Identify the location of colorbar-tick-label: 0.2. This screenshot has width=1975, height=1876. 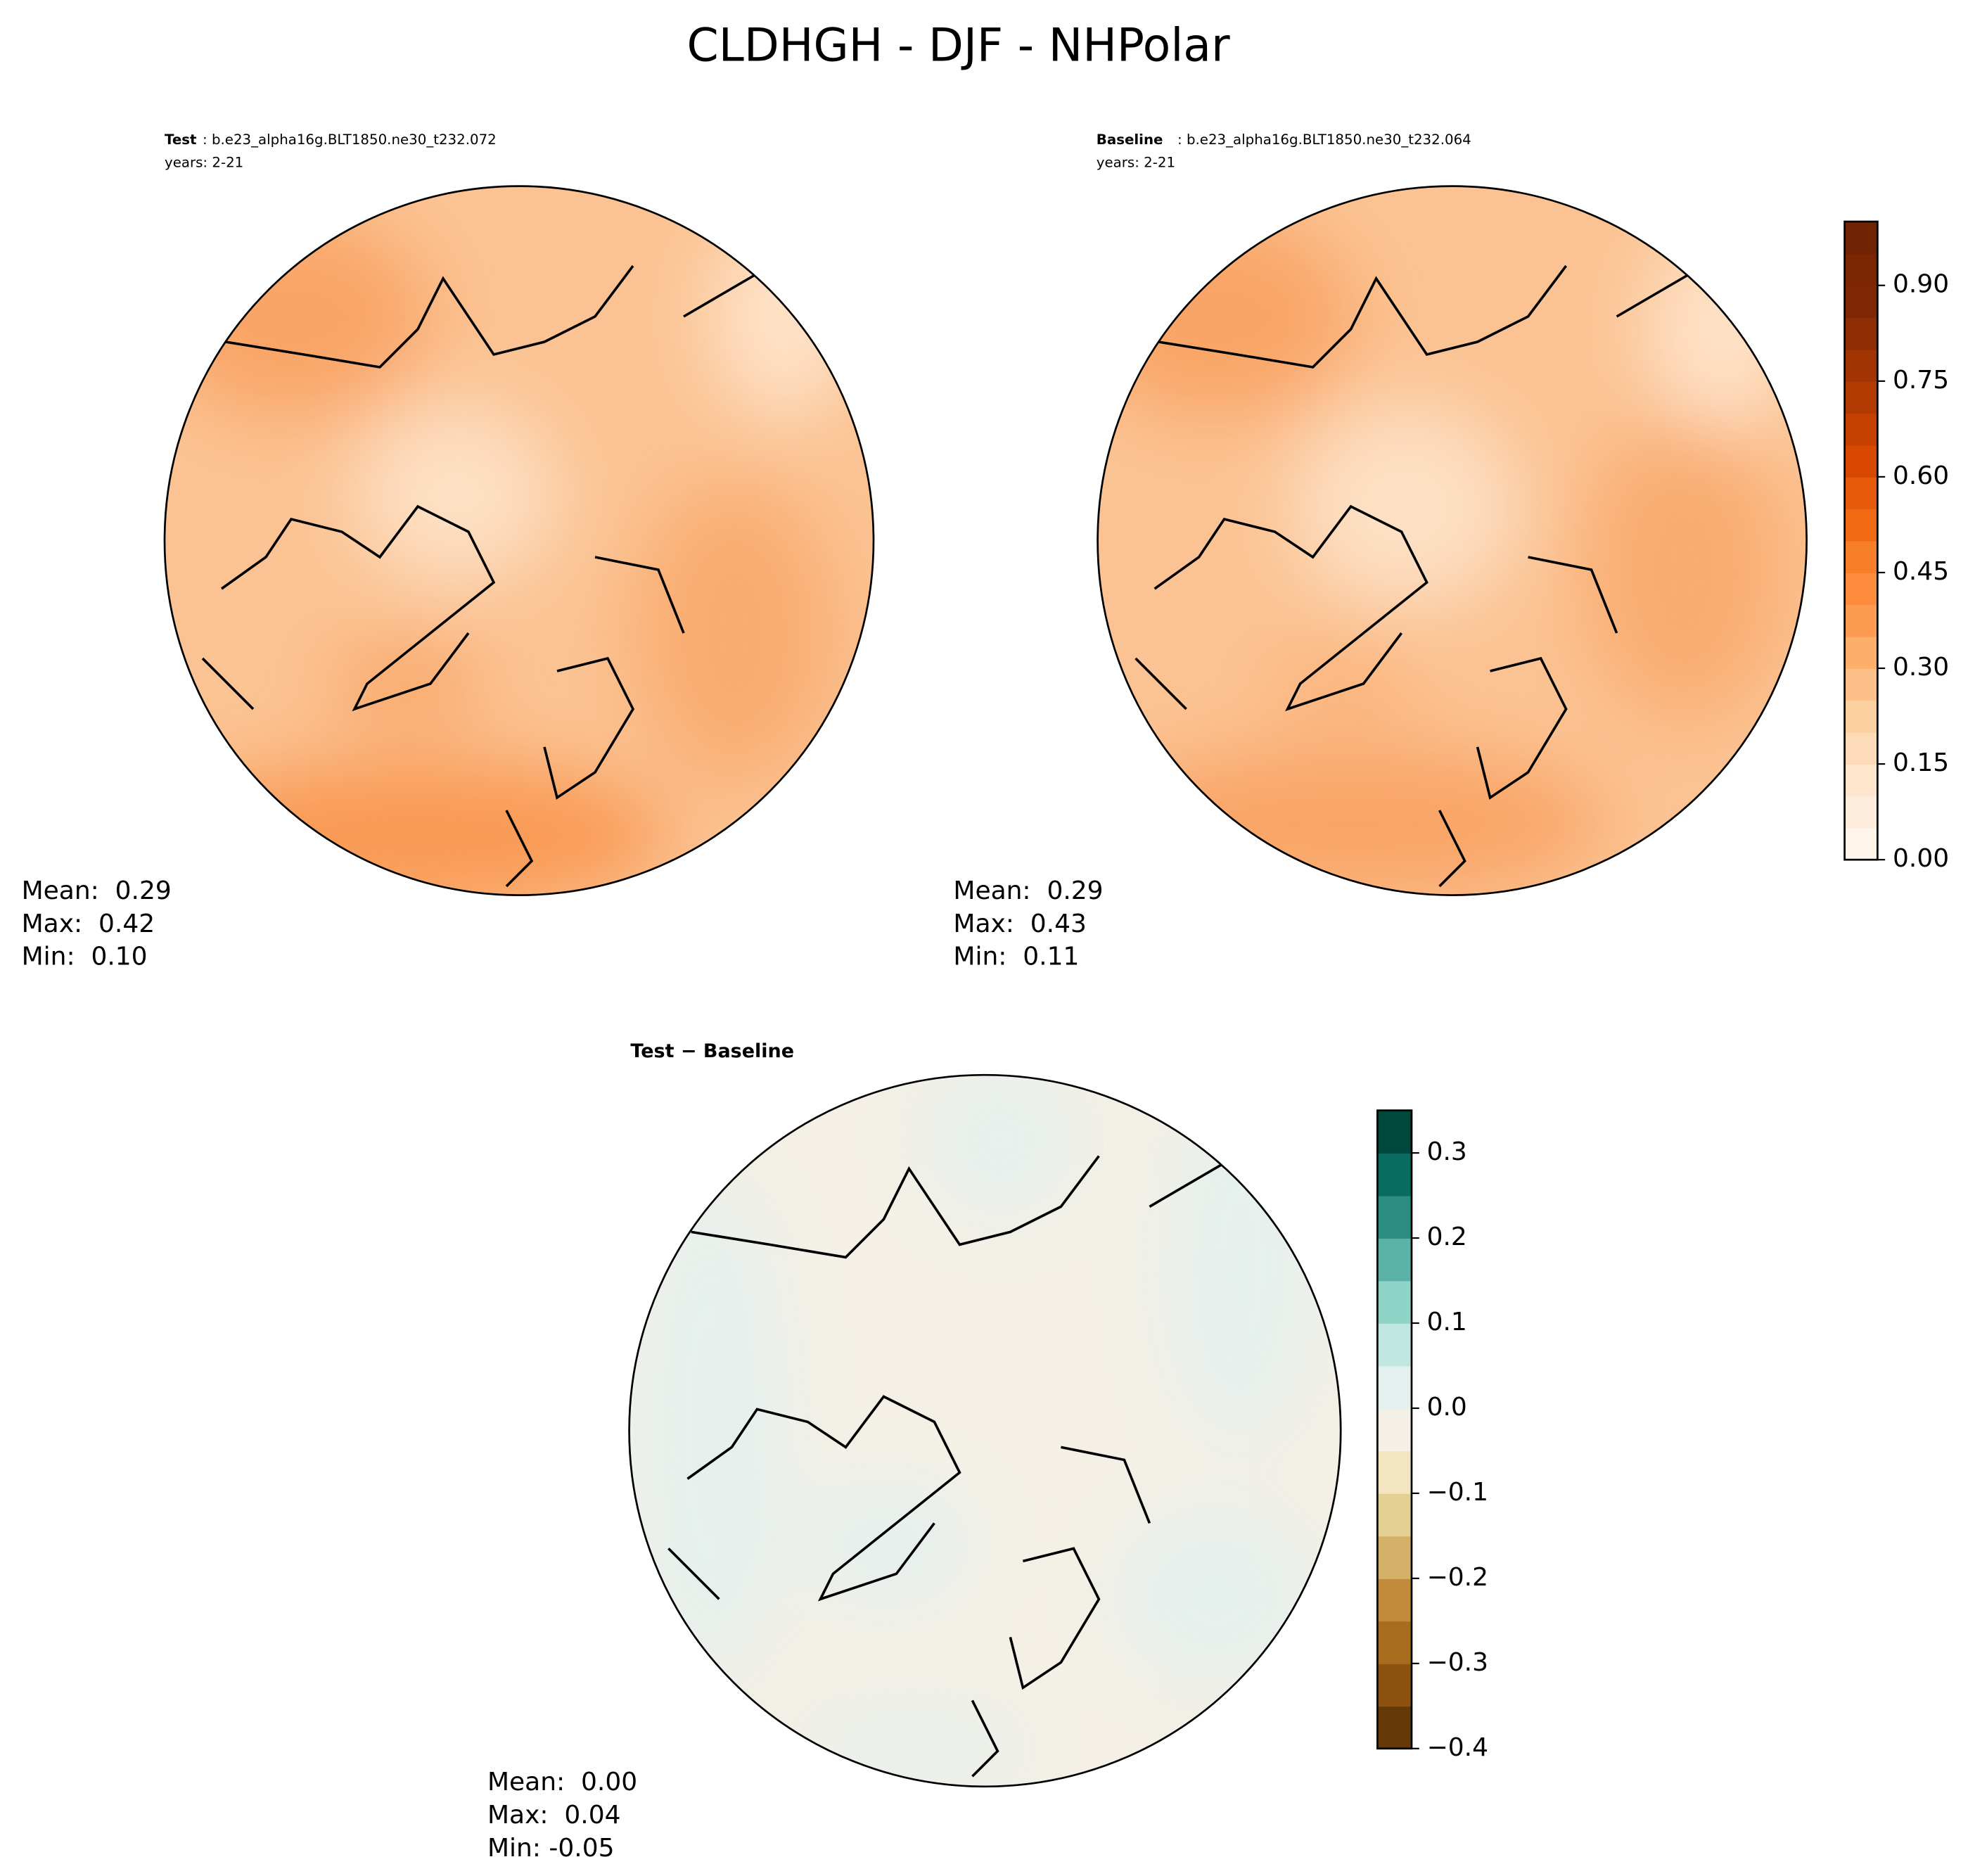
(1447, 1237).